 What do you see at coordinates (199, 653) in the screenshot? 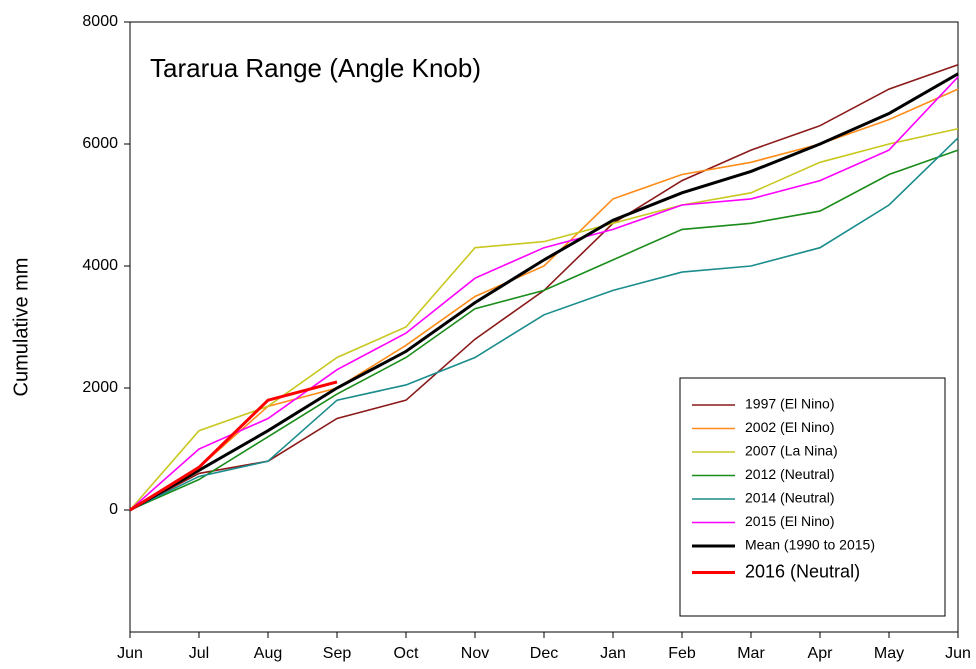
I see `x-tick-label: Jul` at bounding box center [199, 653].